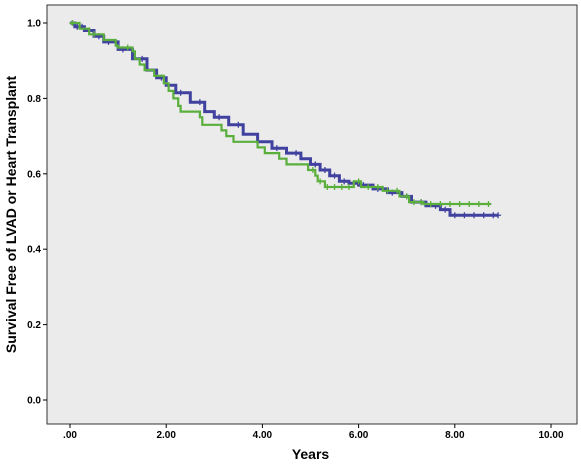 This screenshot has width=581, height=467. What do you see at coordinates (359, 435) in the screenshot?
I see `x-tick-label: 6.00` at bounding box center [359, 435].